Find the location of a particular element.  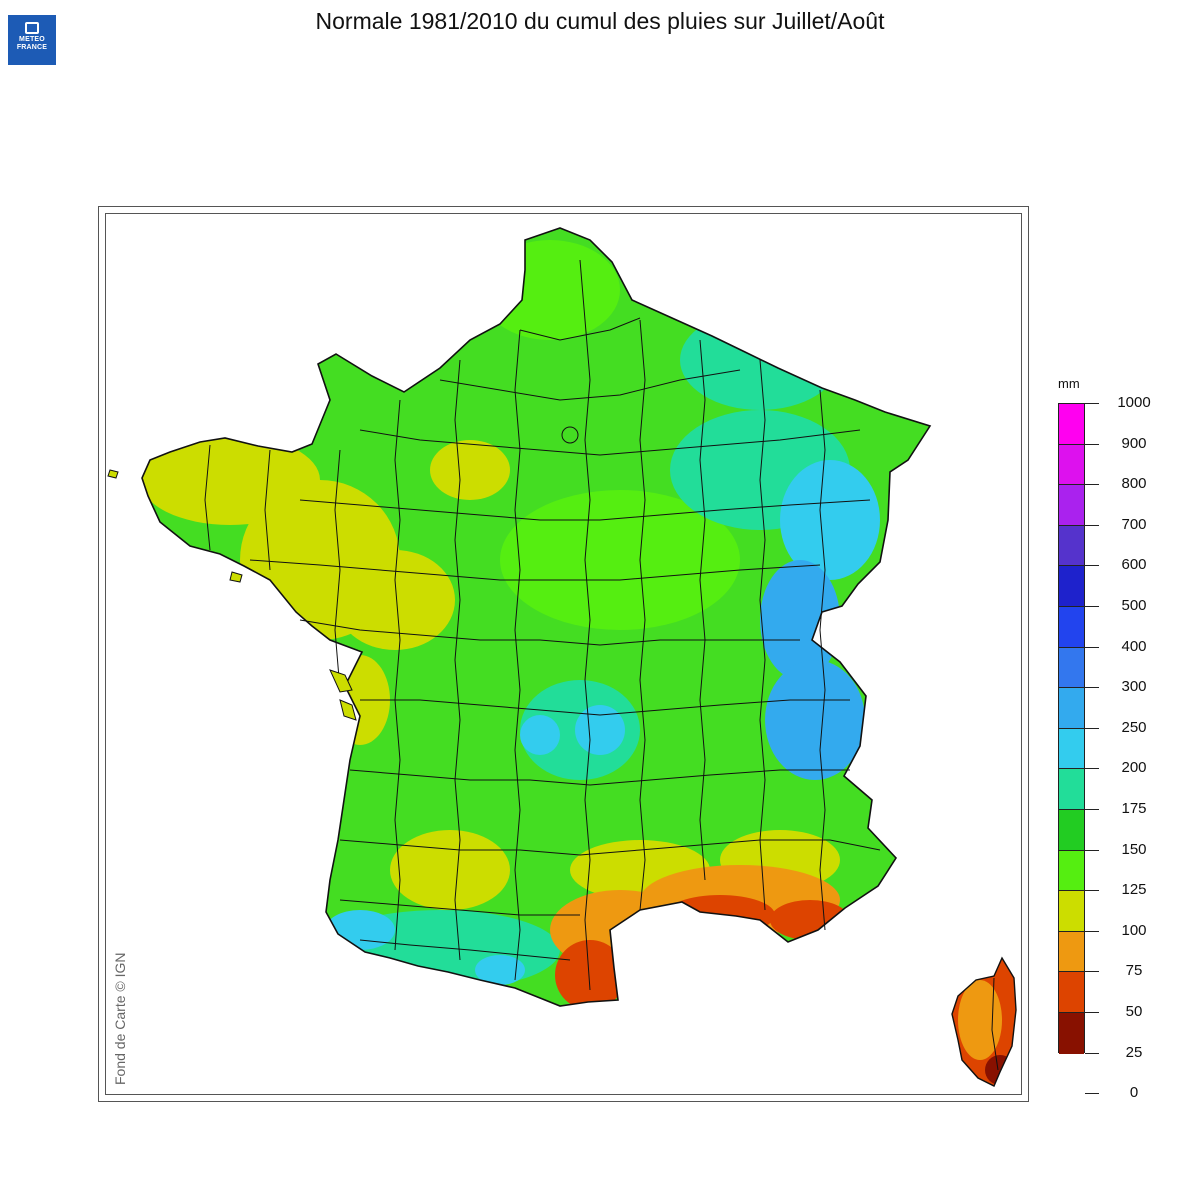

legend-label: 100 is located at coordinates (1134, 930).